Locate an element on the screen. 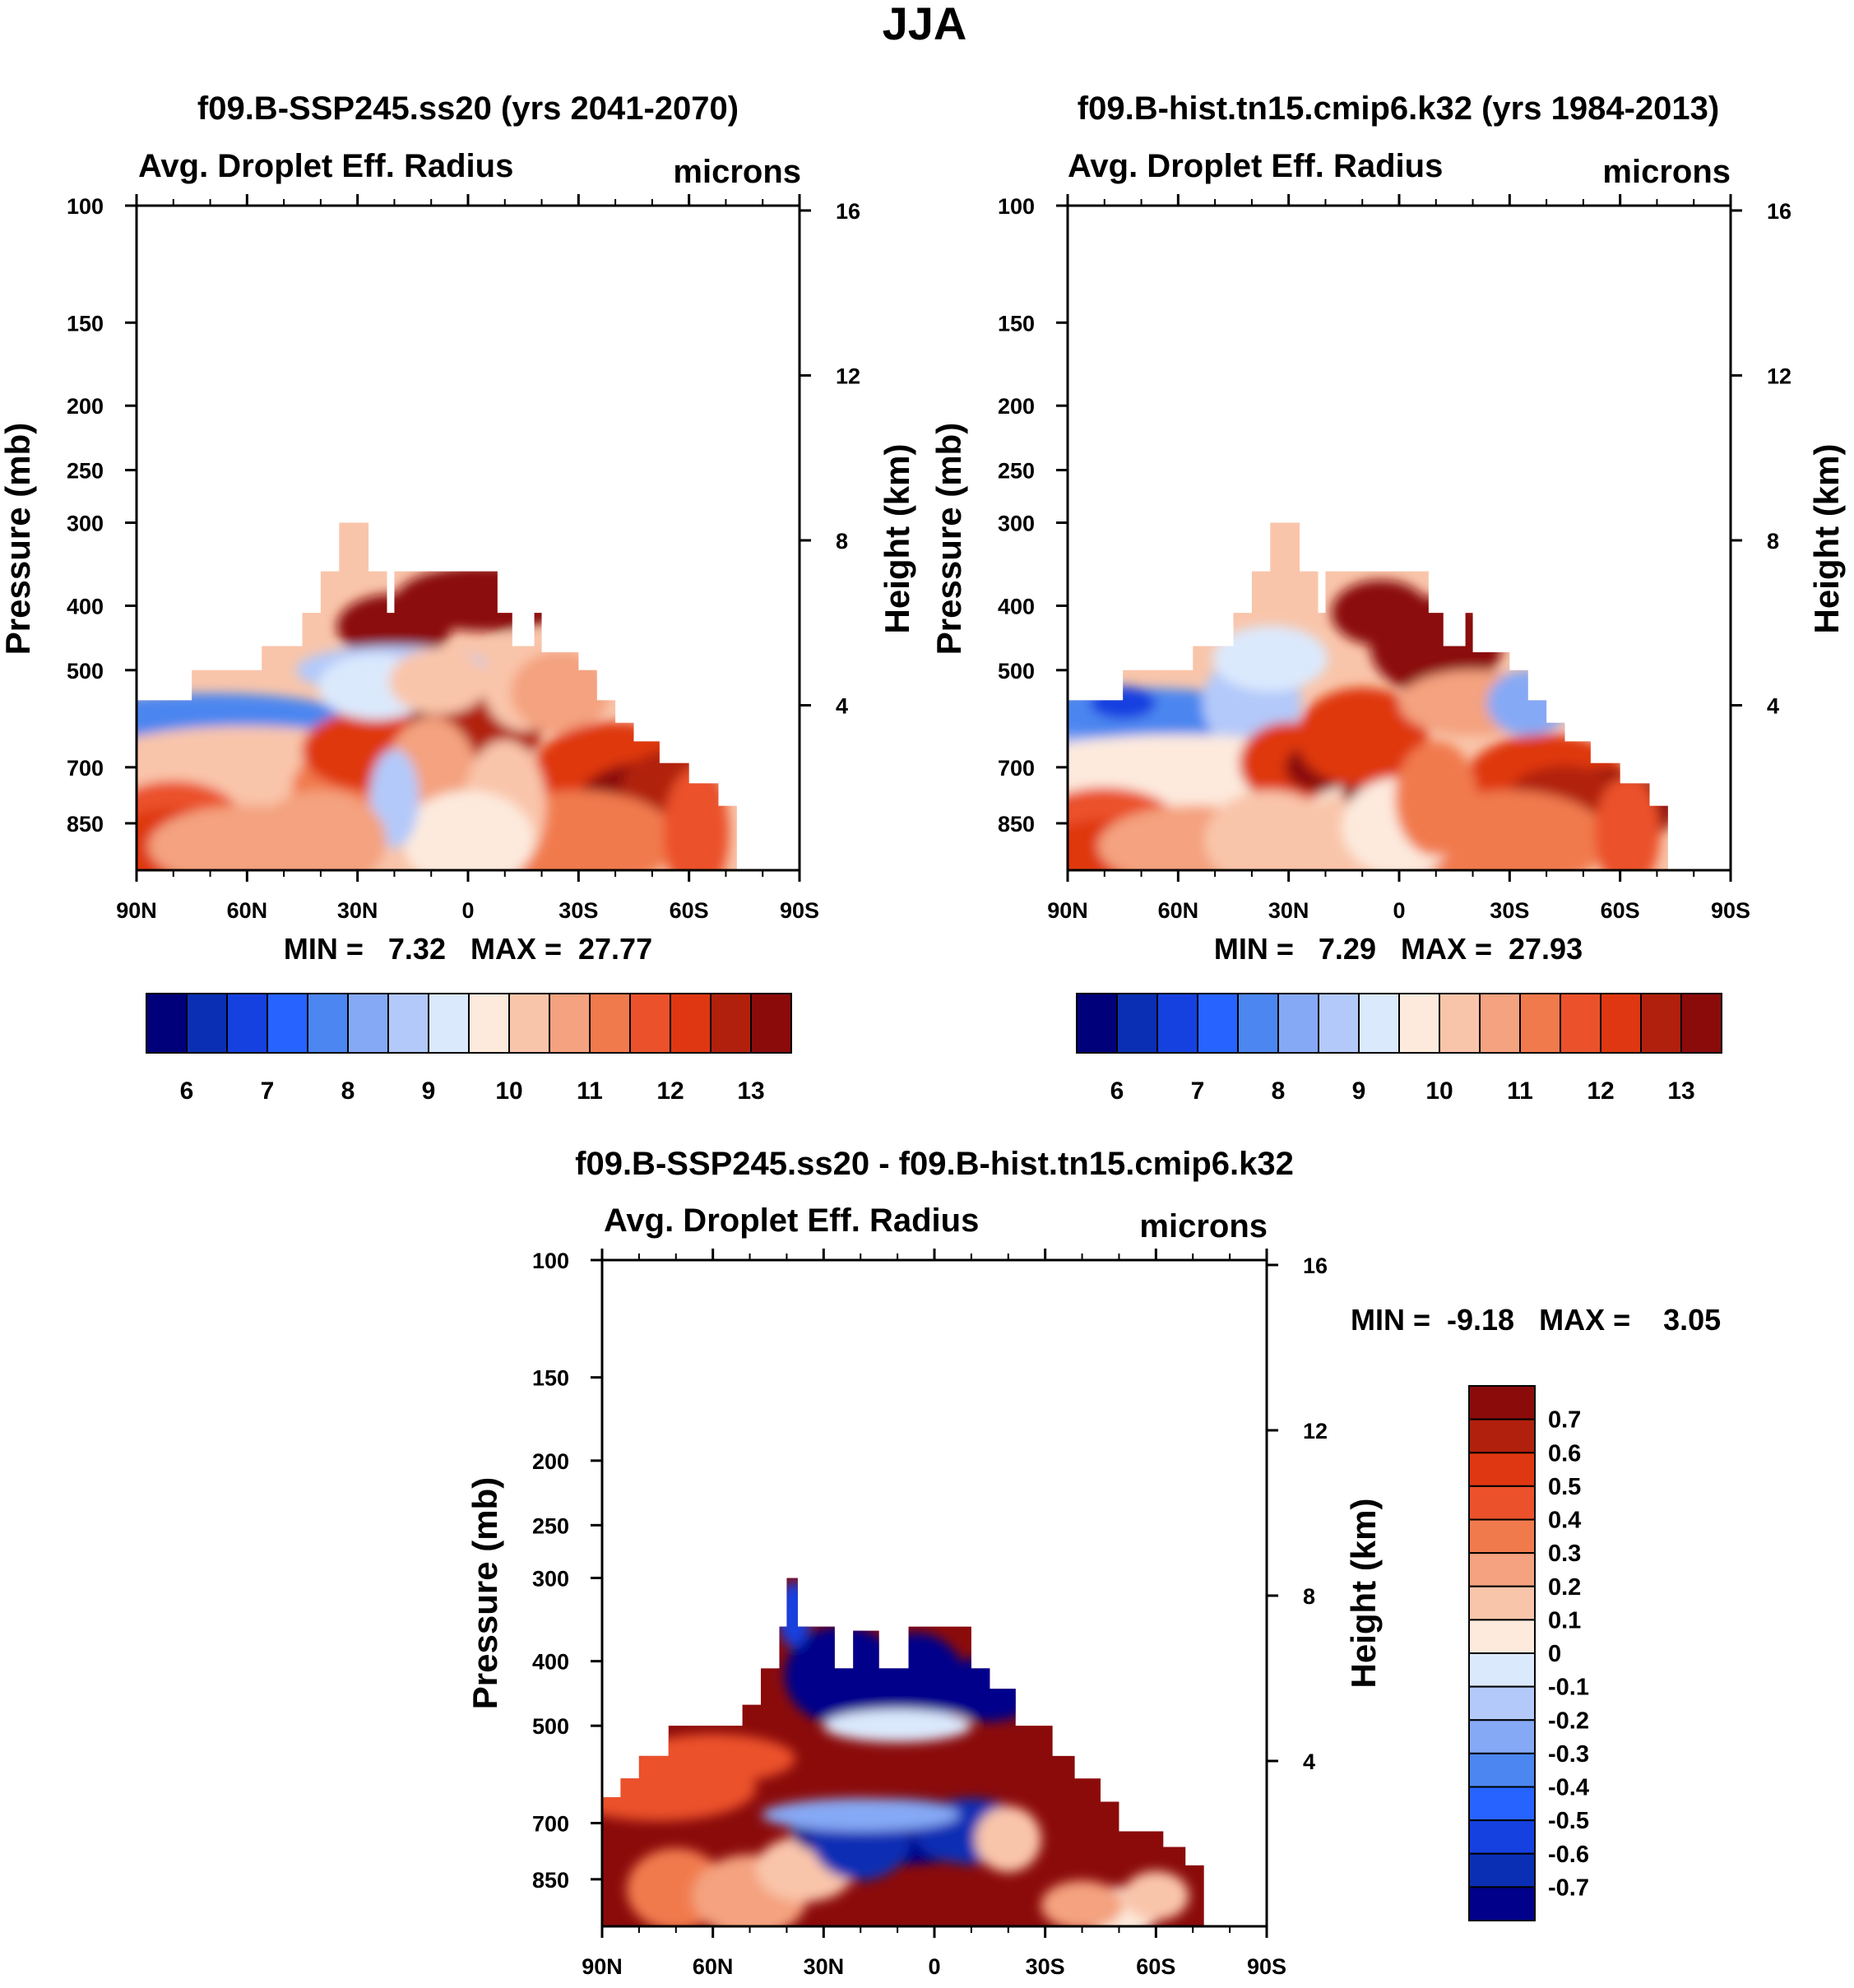  colorbar-label: 0.5 is located at coordinates (1564, 1487).